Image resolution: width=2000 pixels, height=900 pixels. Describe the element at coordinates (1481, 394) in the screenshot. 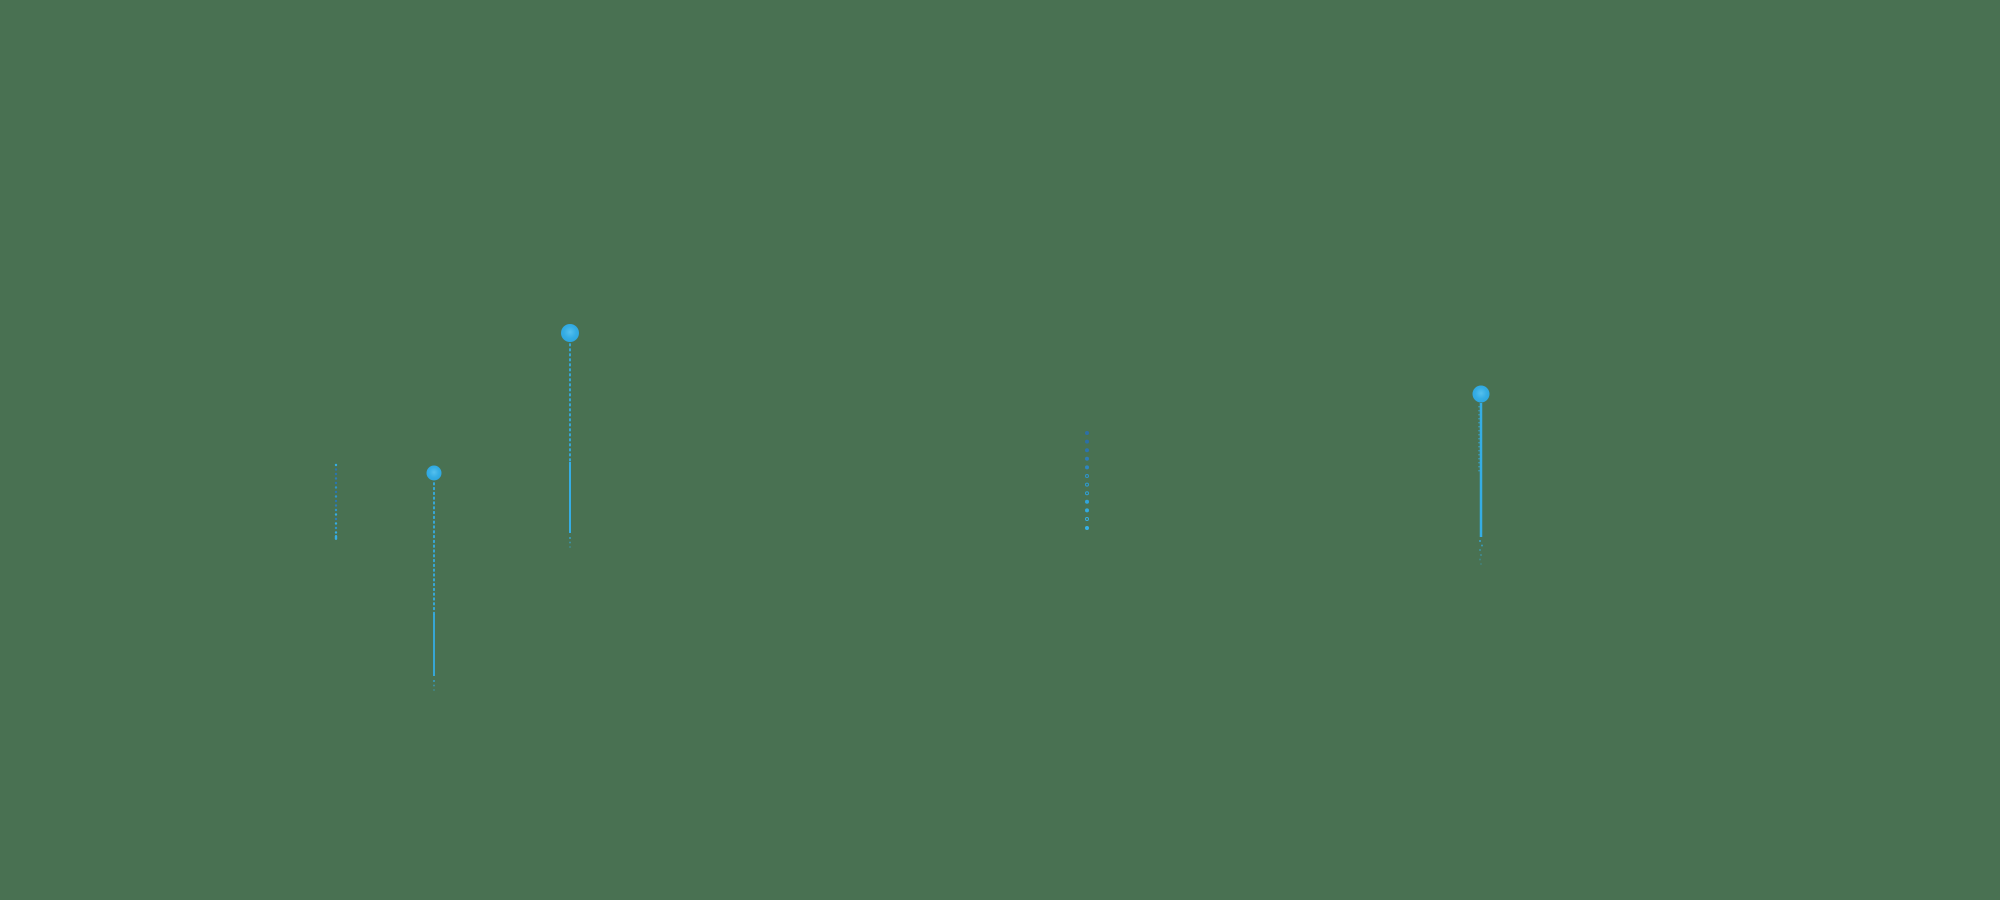

I see `comet-e-head` at that location.